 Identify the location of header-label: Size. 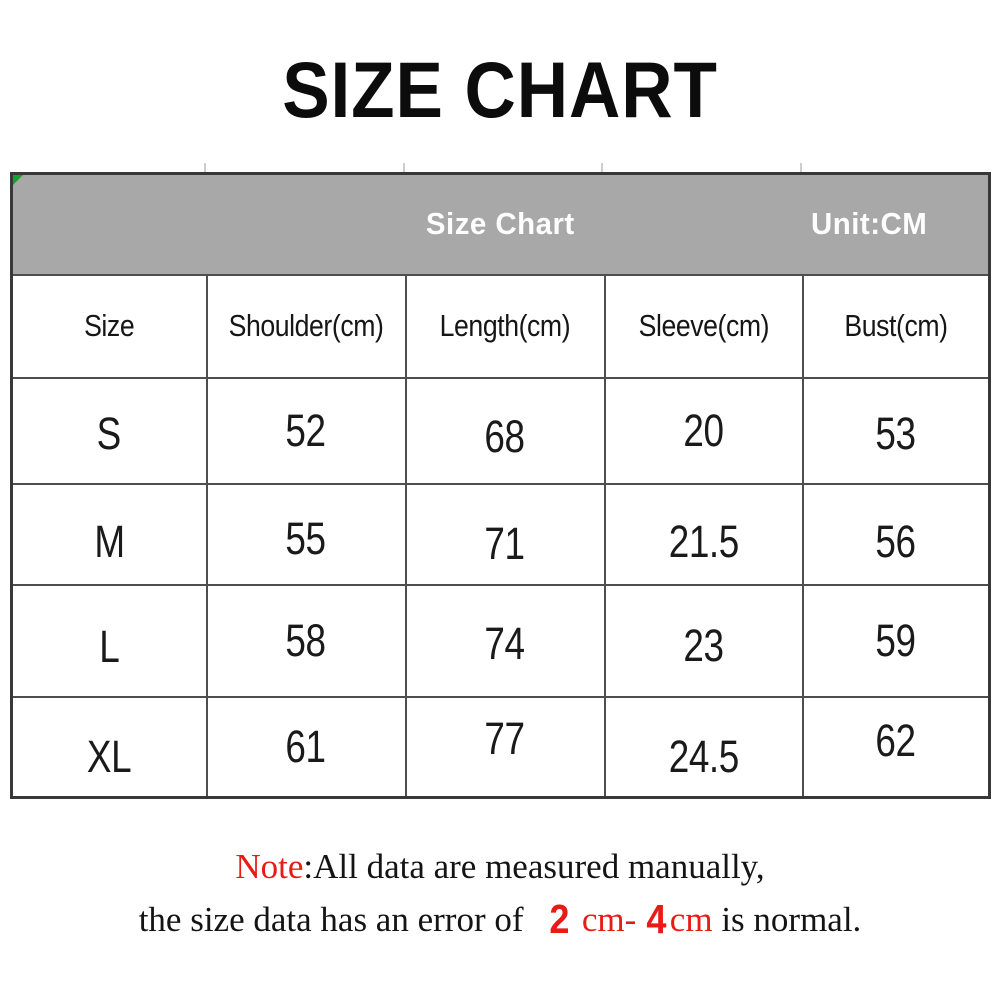
(109, 325).